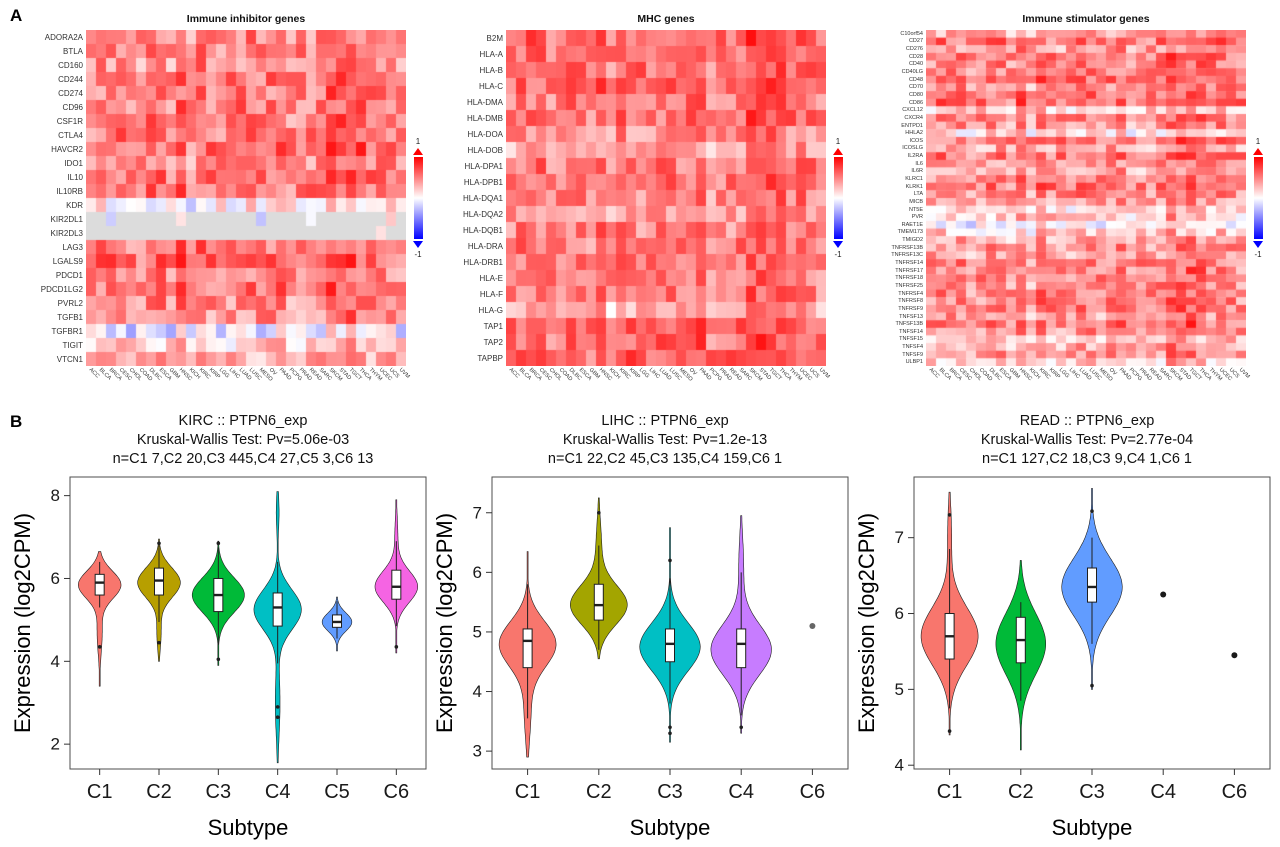 Image resolution: width=1280 pixels, height=847 pixels. I want to click on plot-subtitle-n: n=C1 22,C2 45,C3 135,C4 159,C6 1, so click(665, 459).